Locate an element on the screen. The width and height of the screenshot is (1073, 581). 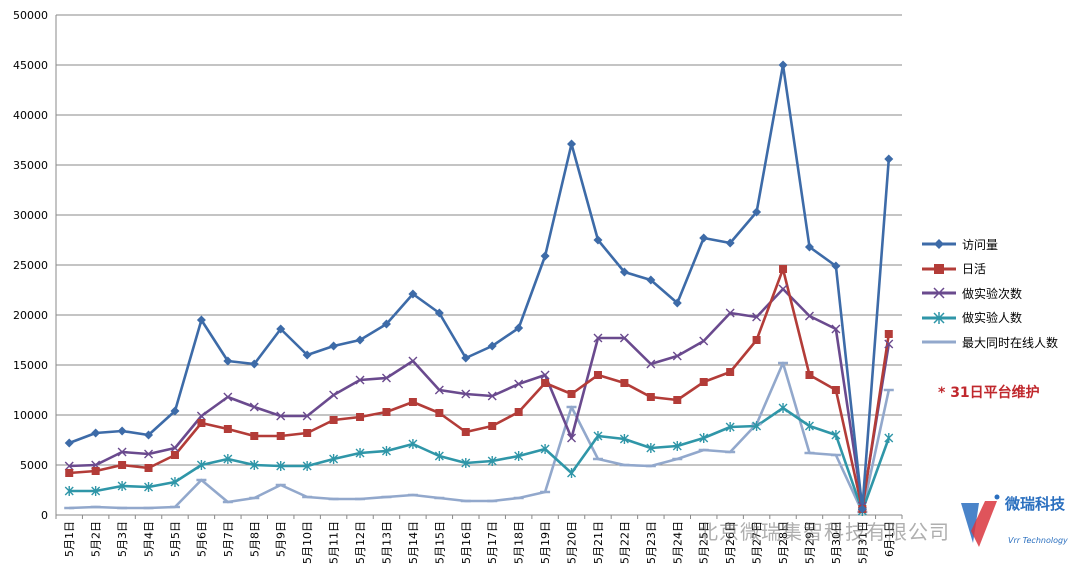
x-tick-label: 5月20日 is located at coordinates (572, 542).